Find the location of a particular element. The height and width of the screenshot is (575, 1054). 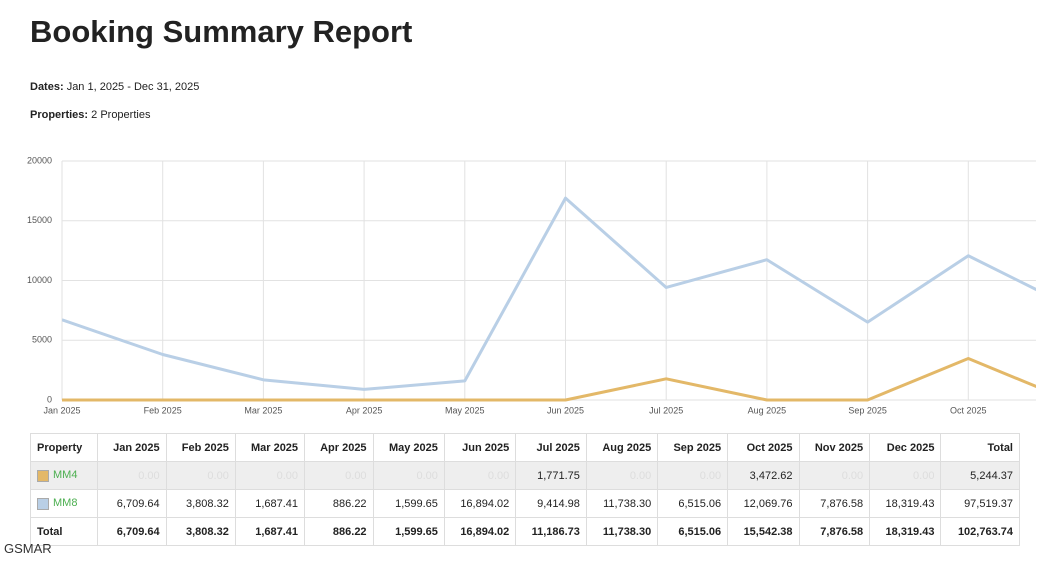

total-cell: 7,876.58 is located at coordinates (834, 531).